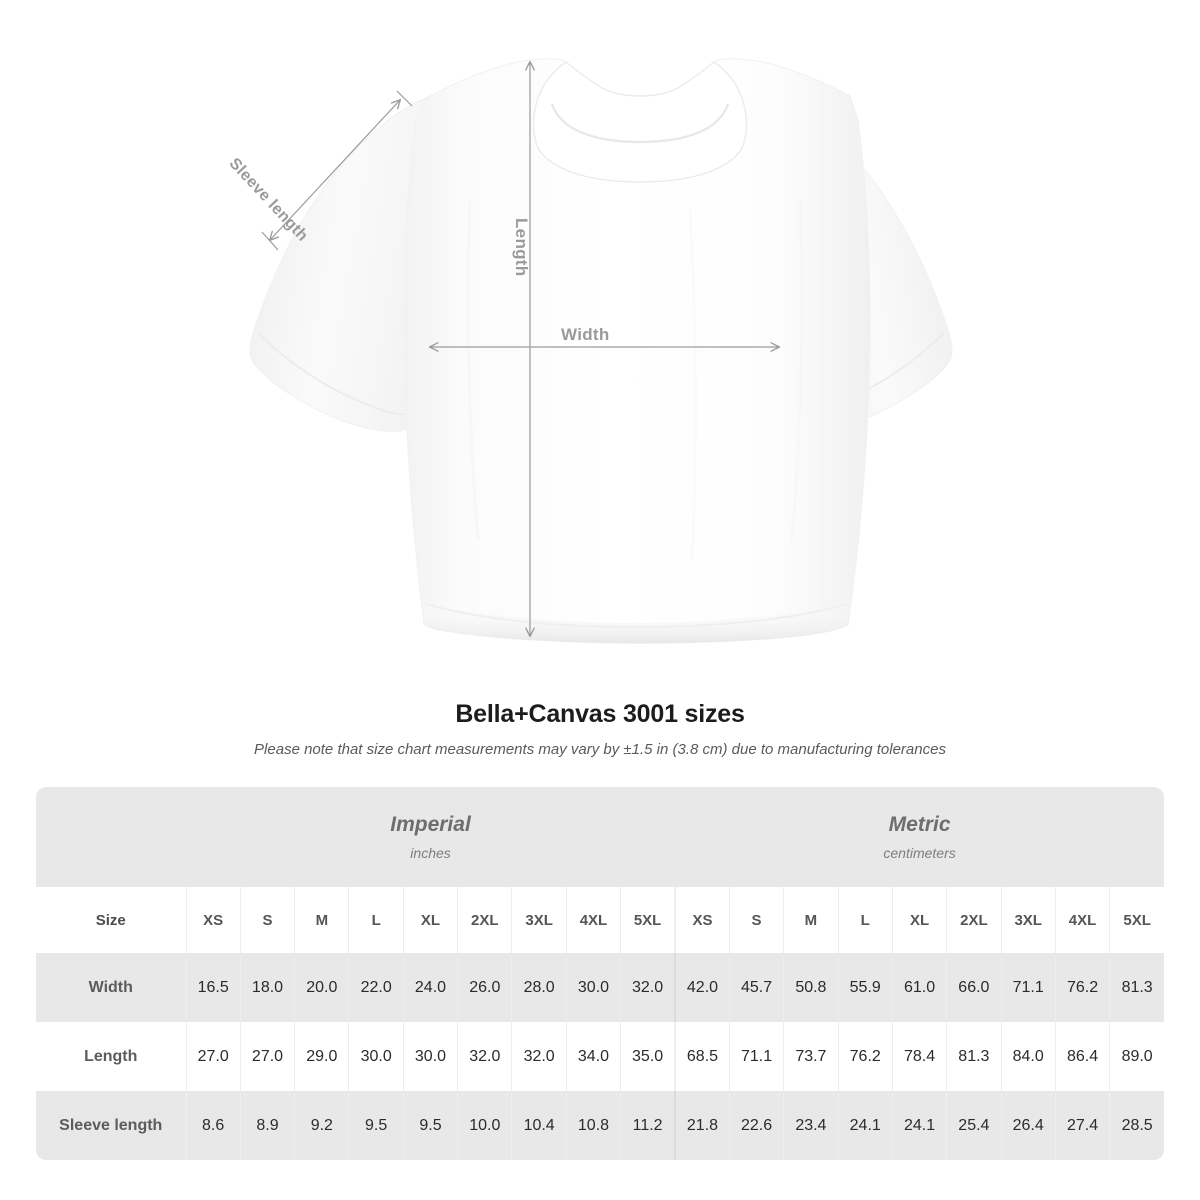 This screenshot has width=1200, height=1200. I want to click on cell-length-metric-xl: 78.4, so click(919, 1056).